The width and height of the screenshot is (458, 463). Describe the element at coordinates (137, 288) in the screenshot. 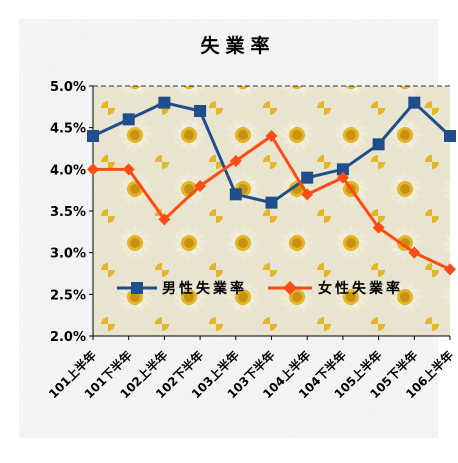

I see `legend-swatch-marker-male` at that location.